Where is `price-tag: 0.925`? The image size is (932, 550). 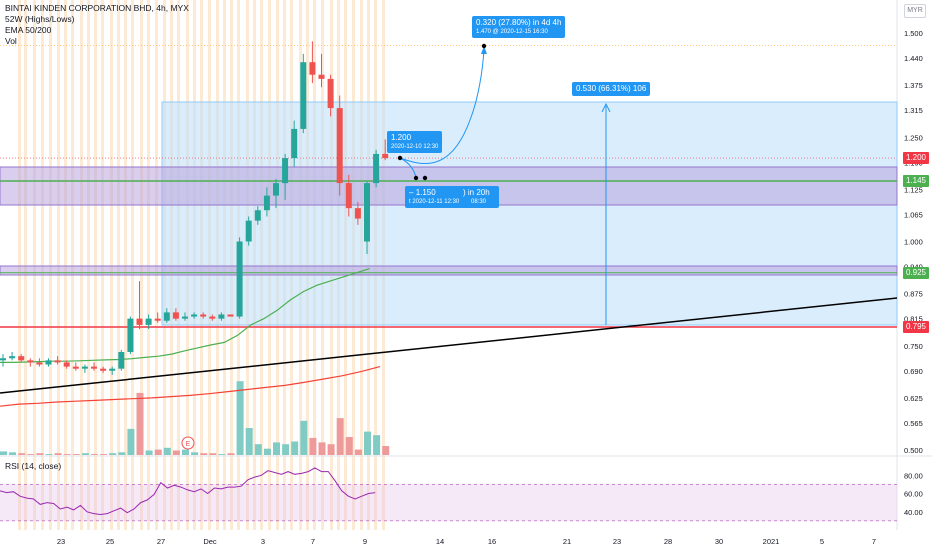
price-tag: 0.925 is located at coordinates (916, 272).